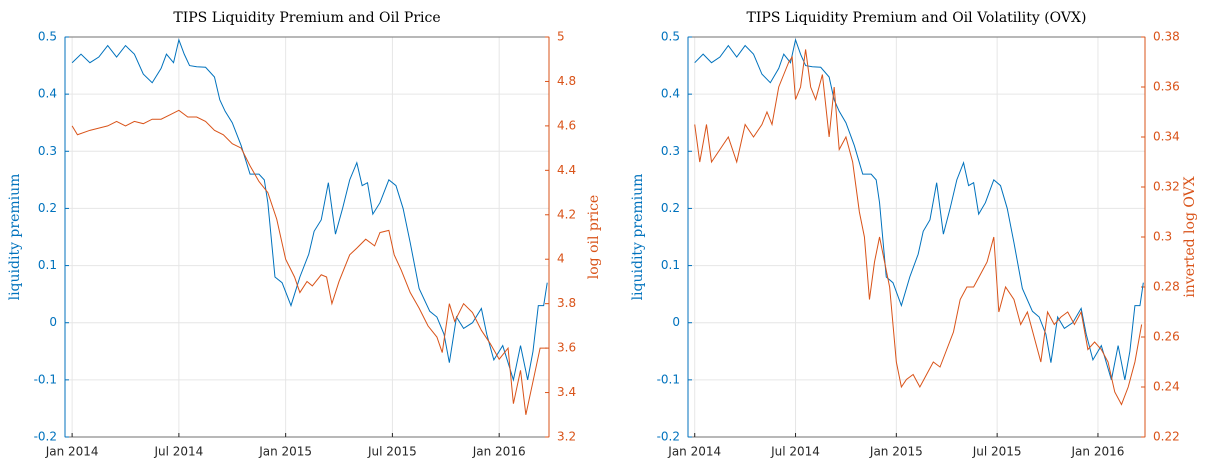  I want to click on y2-tick-label: 0.38, so click(1166, 37).